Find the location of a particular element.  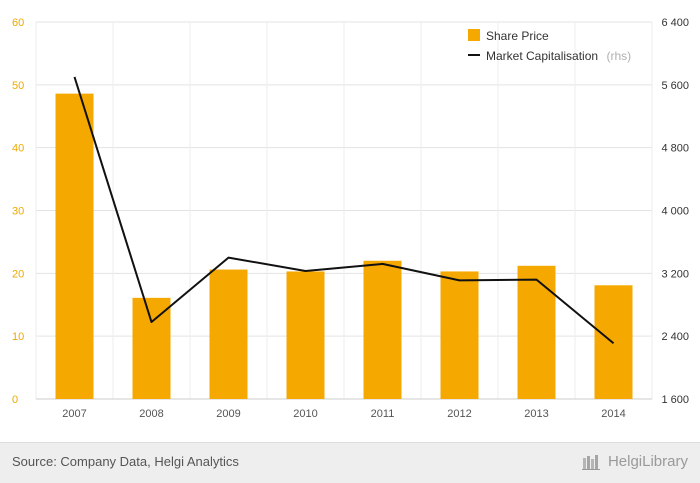

right-tick-label: 5 600 is located at coordinates (675, 86).